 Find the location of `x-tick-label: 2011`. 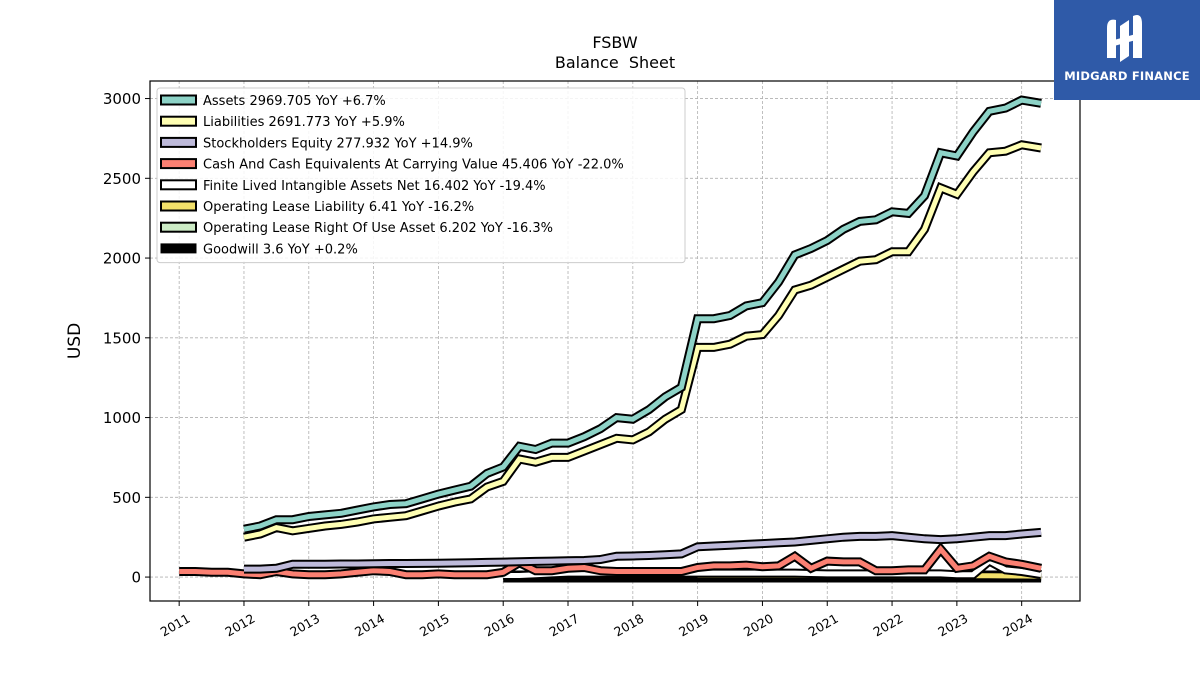

x-tick-label: 2011 is located at coordinates (175, 625).